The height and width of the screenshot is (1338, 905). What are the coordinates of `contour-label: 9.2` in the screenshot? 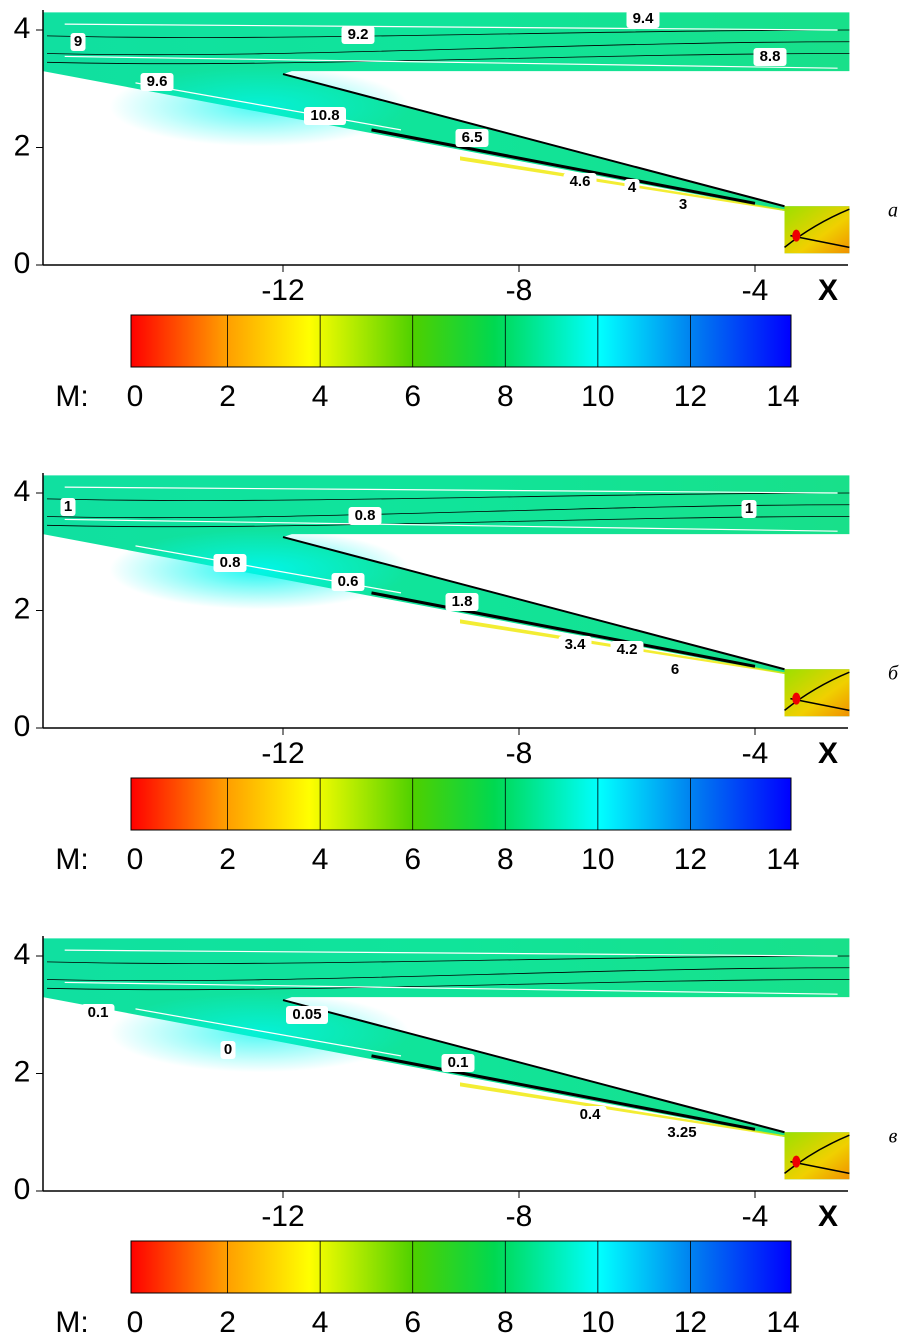 It's located at (358, 34).